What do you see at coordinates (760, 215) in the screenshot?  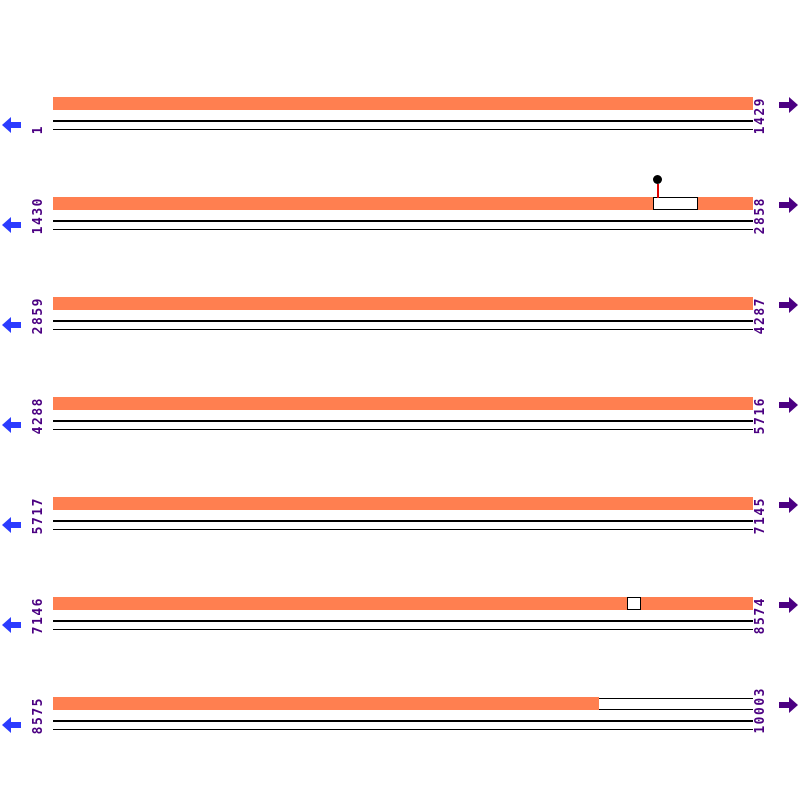 I see `row-end-label: 2858` at bounding box center [760, 215].